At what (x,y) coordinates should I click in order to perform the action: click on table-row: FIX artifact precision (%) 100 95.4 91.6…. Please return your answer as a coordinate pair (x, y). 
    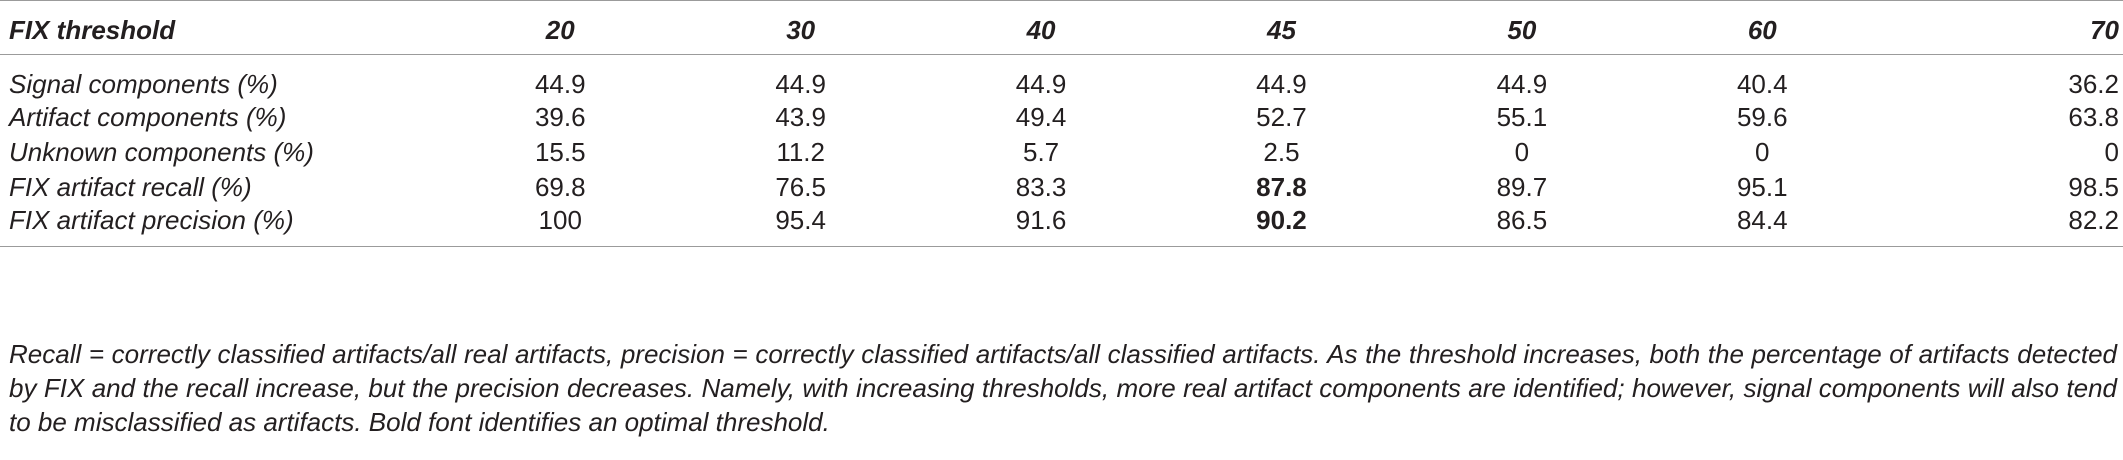
    Looking at the image, I should click on (1061, 226).